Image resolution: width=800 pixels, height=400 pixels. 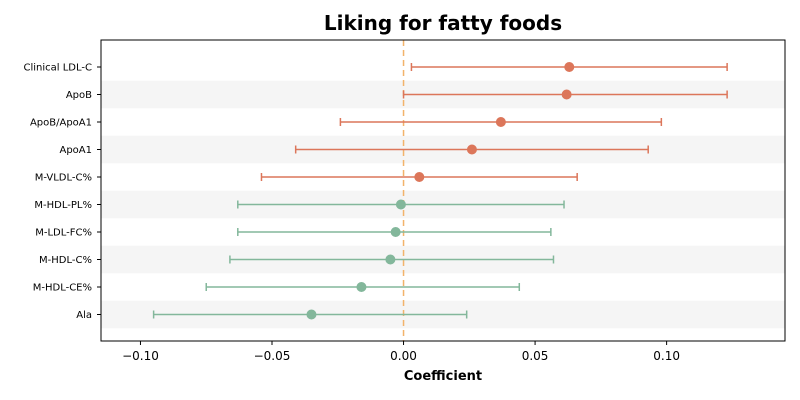 What do you see at coordinates (75, 150) in the screenshot?
I see `y-tick-label: ApoA1` at bounding box center [75, 150].